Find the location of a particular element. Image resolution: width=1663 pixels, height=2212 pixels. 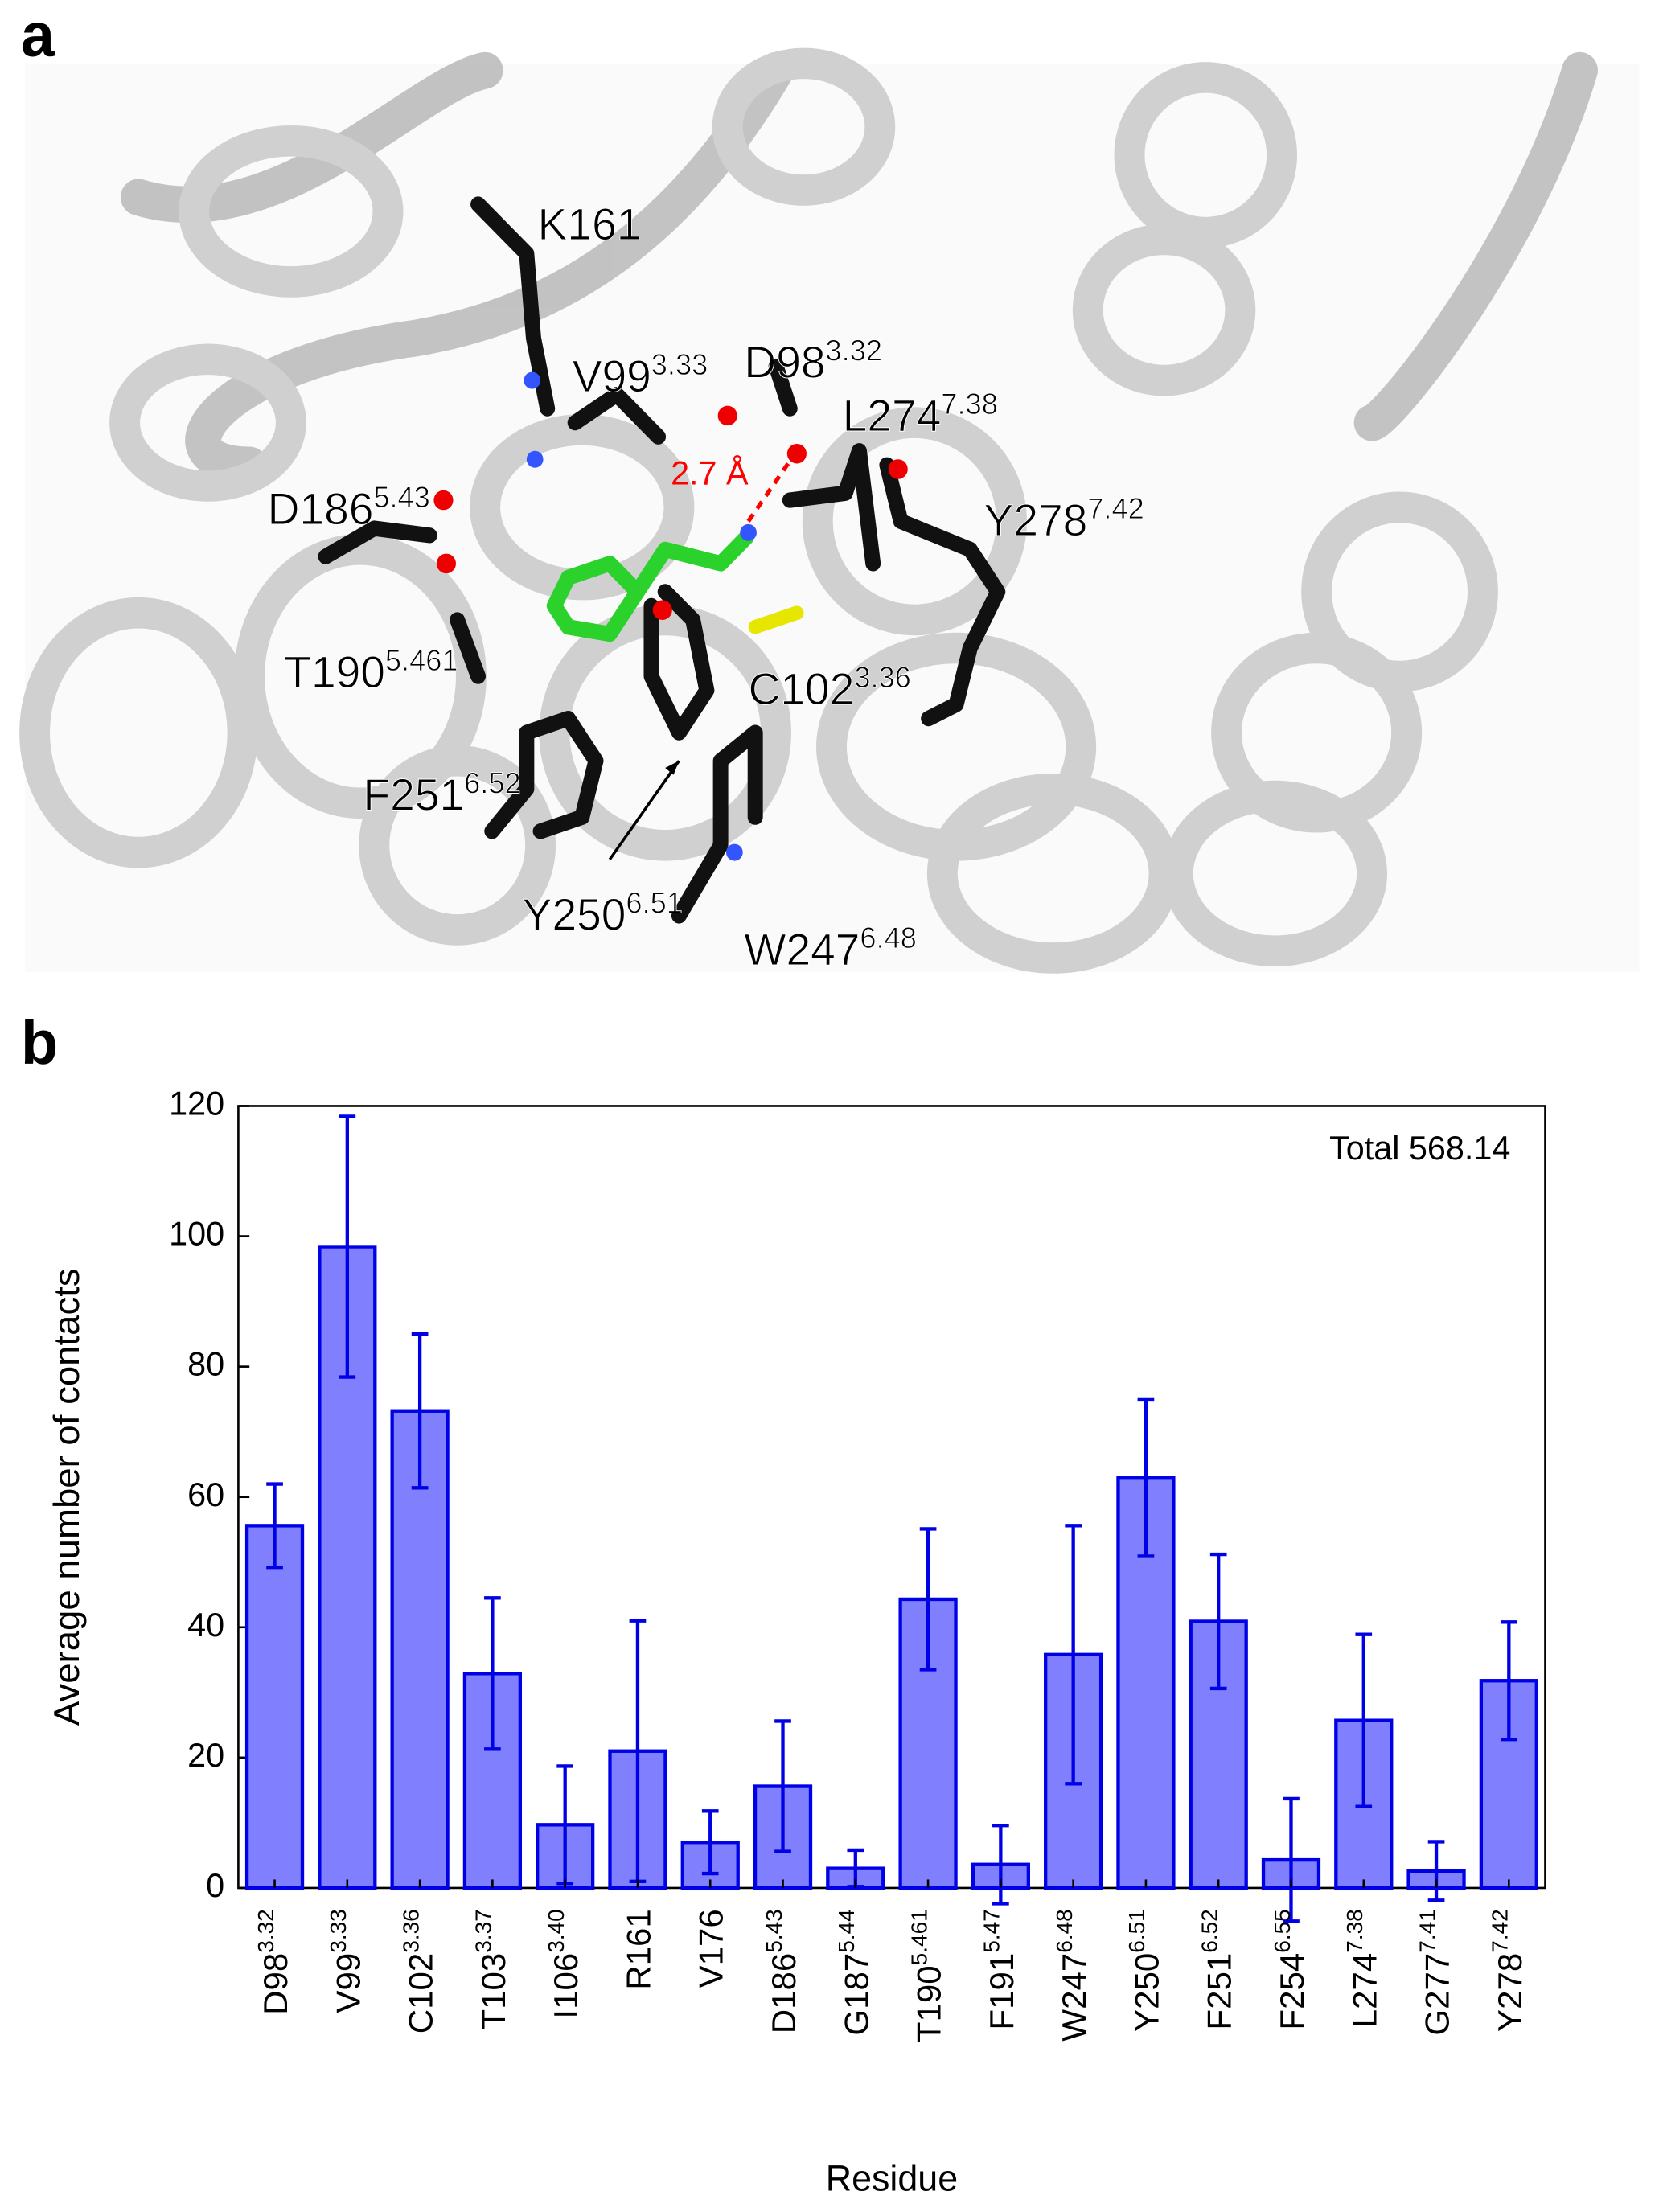

category-name: T190 is located at coordinates (929, 2003).